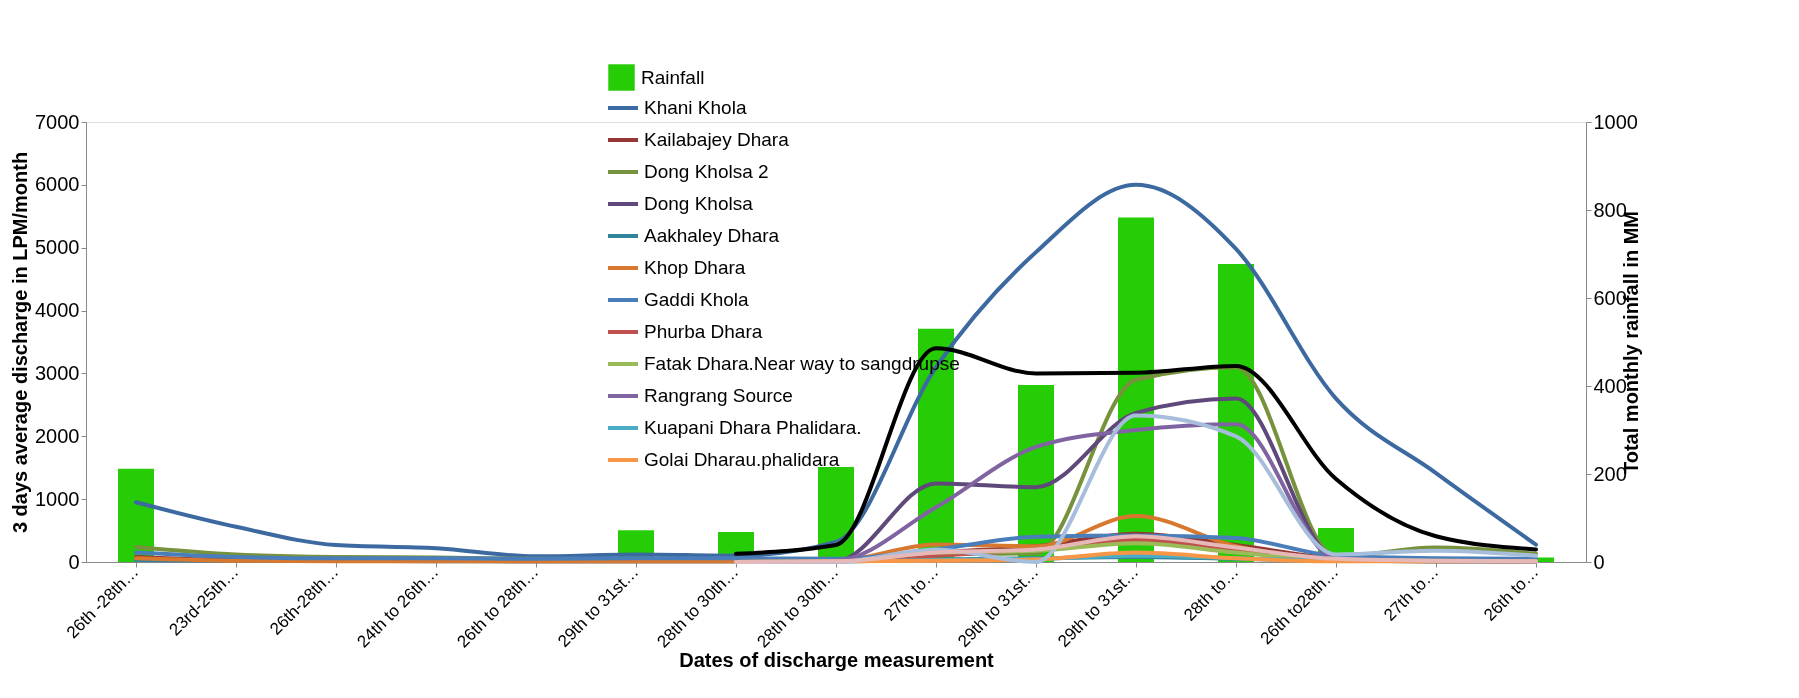  I want to click on legend-label: Rangrang Source, so click(718, 395).